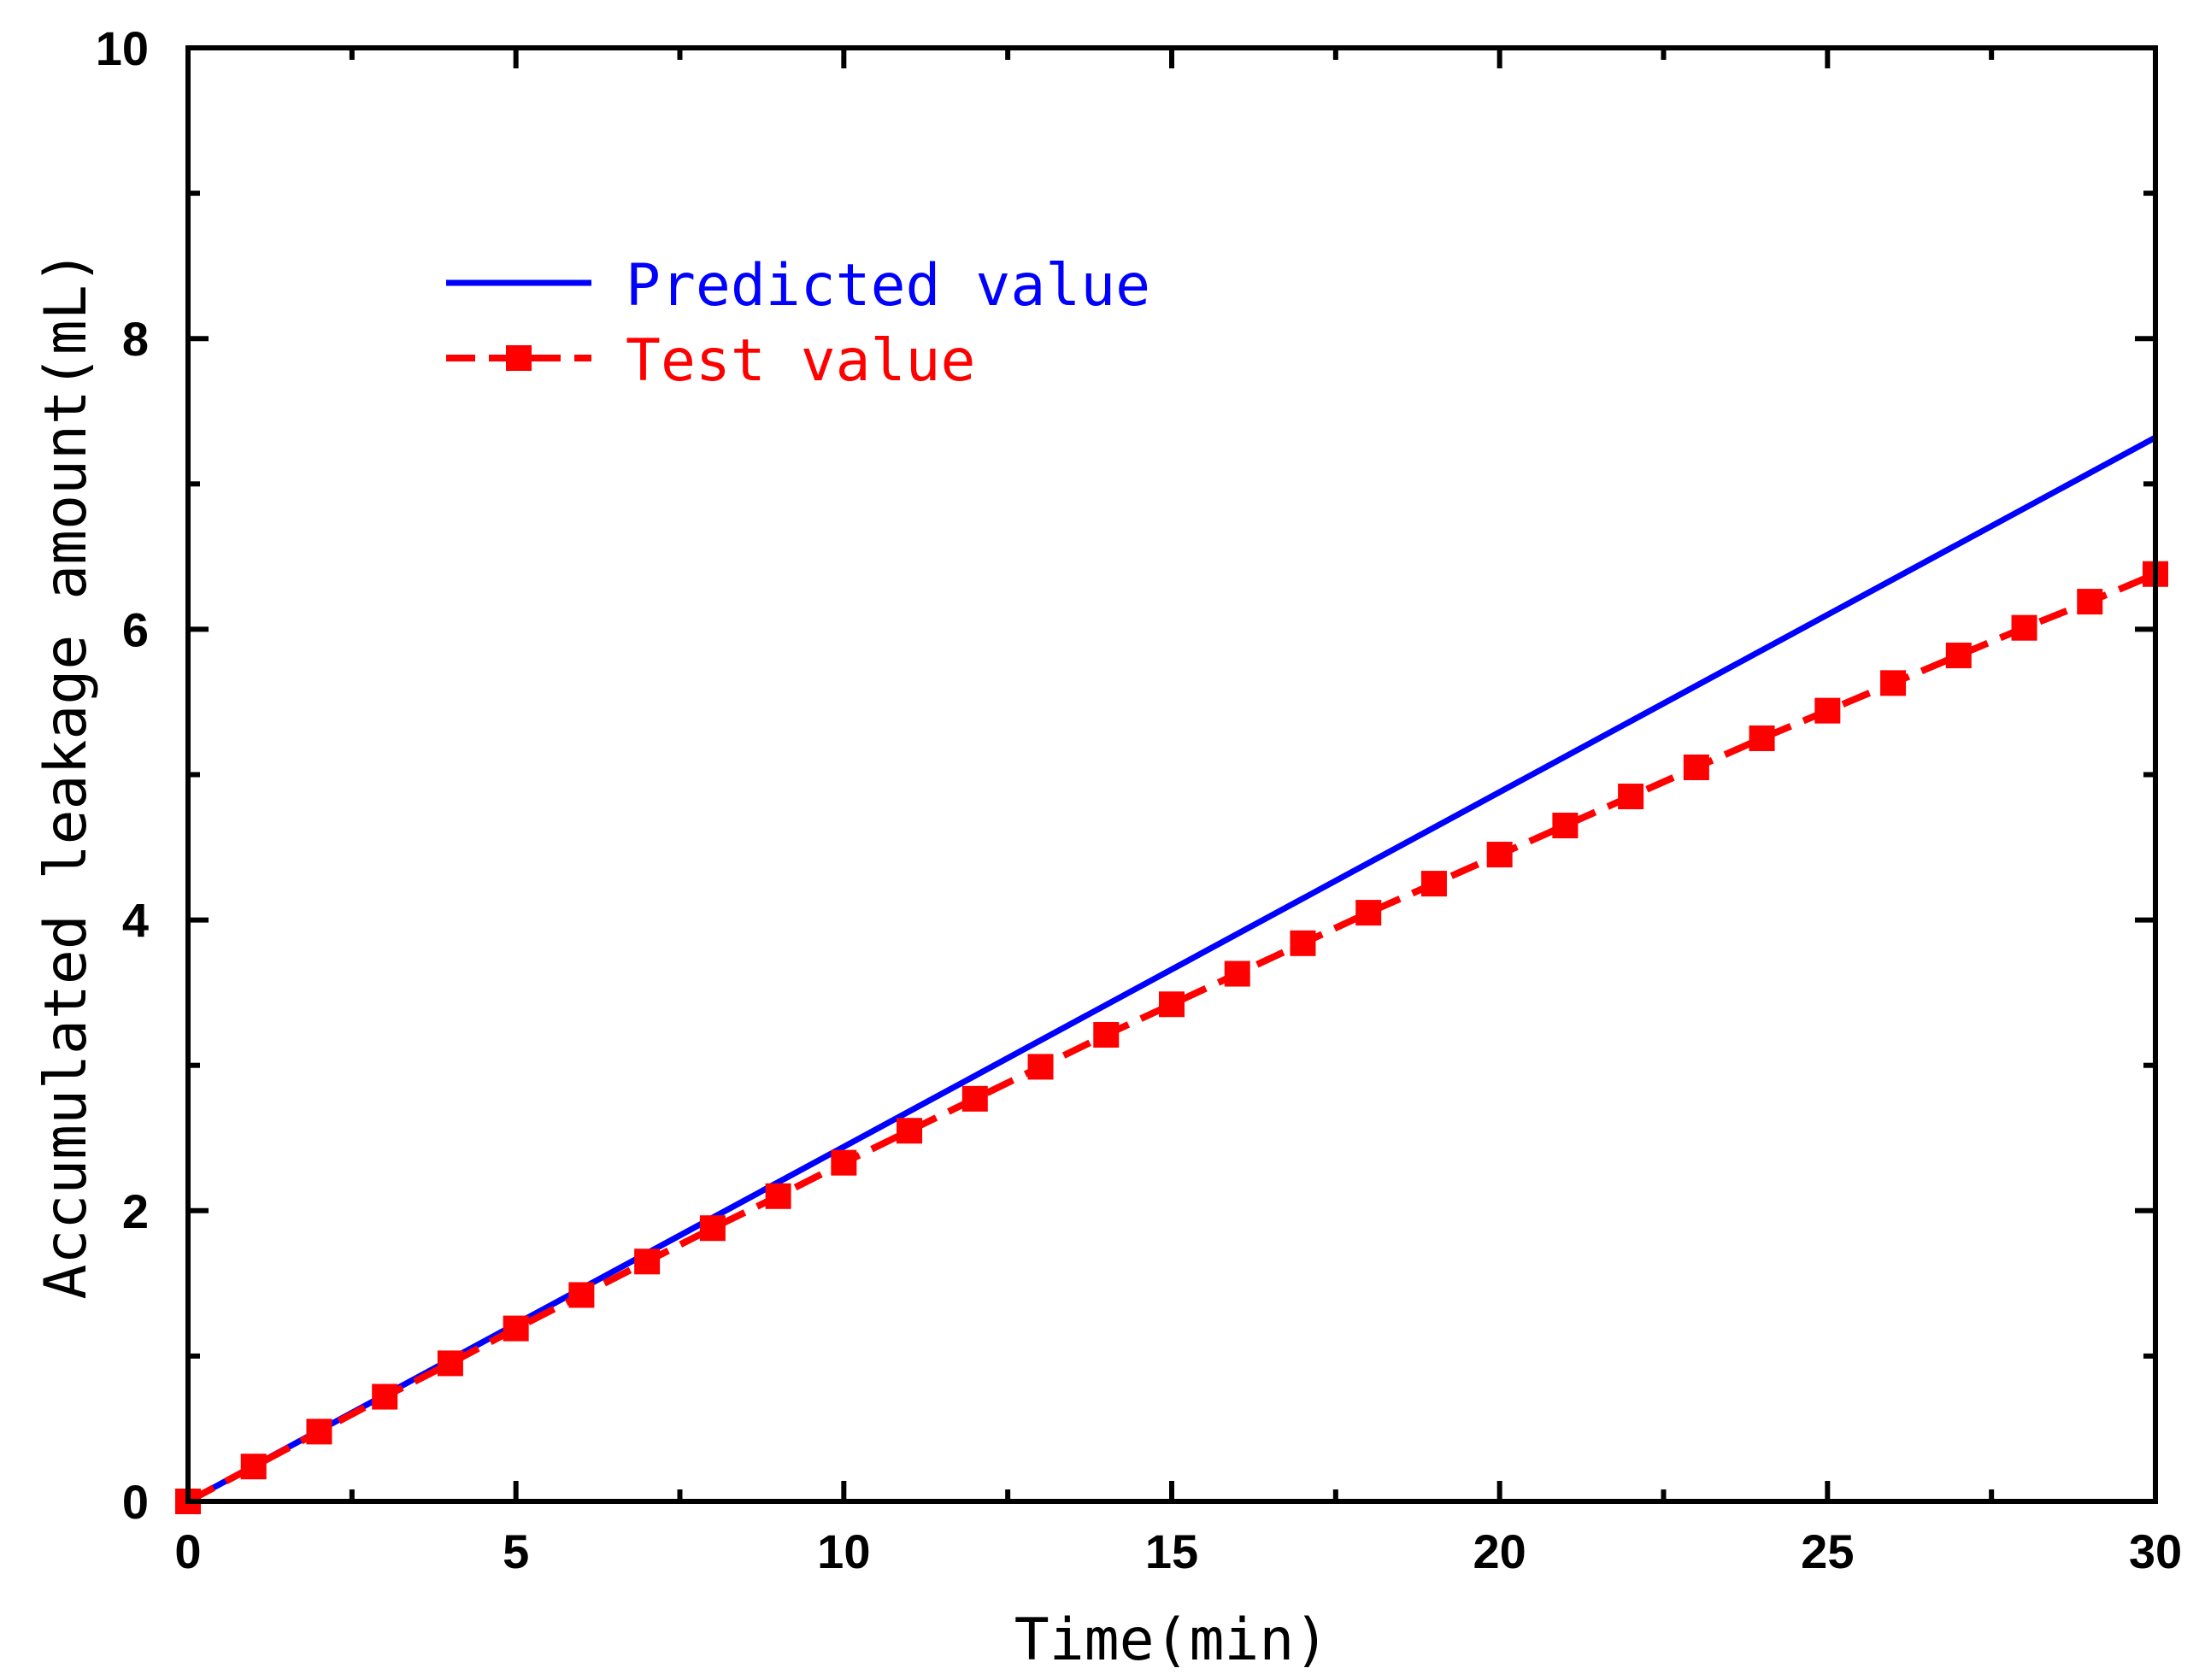 This screenshot has width=2199, height=1680. I want to click on y-axis-label: Accumulated leakage amount(mL), so click(66, 774).